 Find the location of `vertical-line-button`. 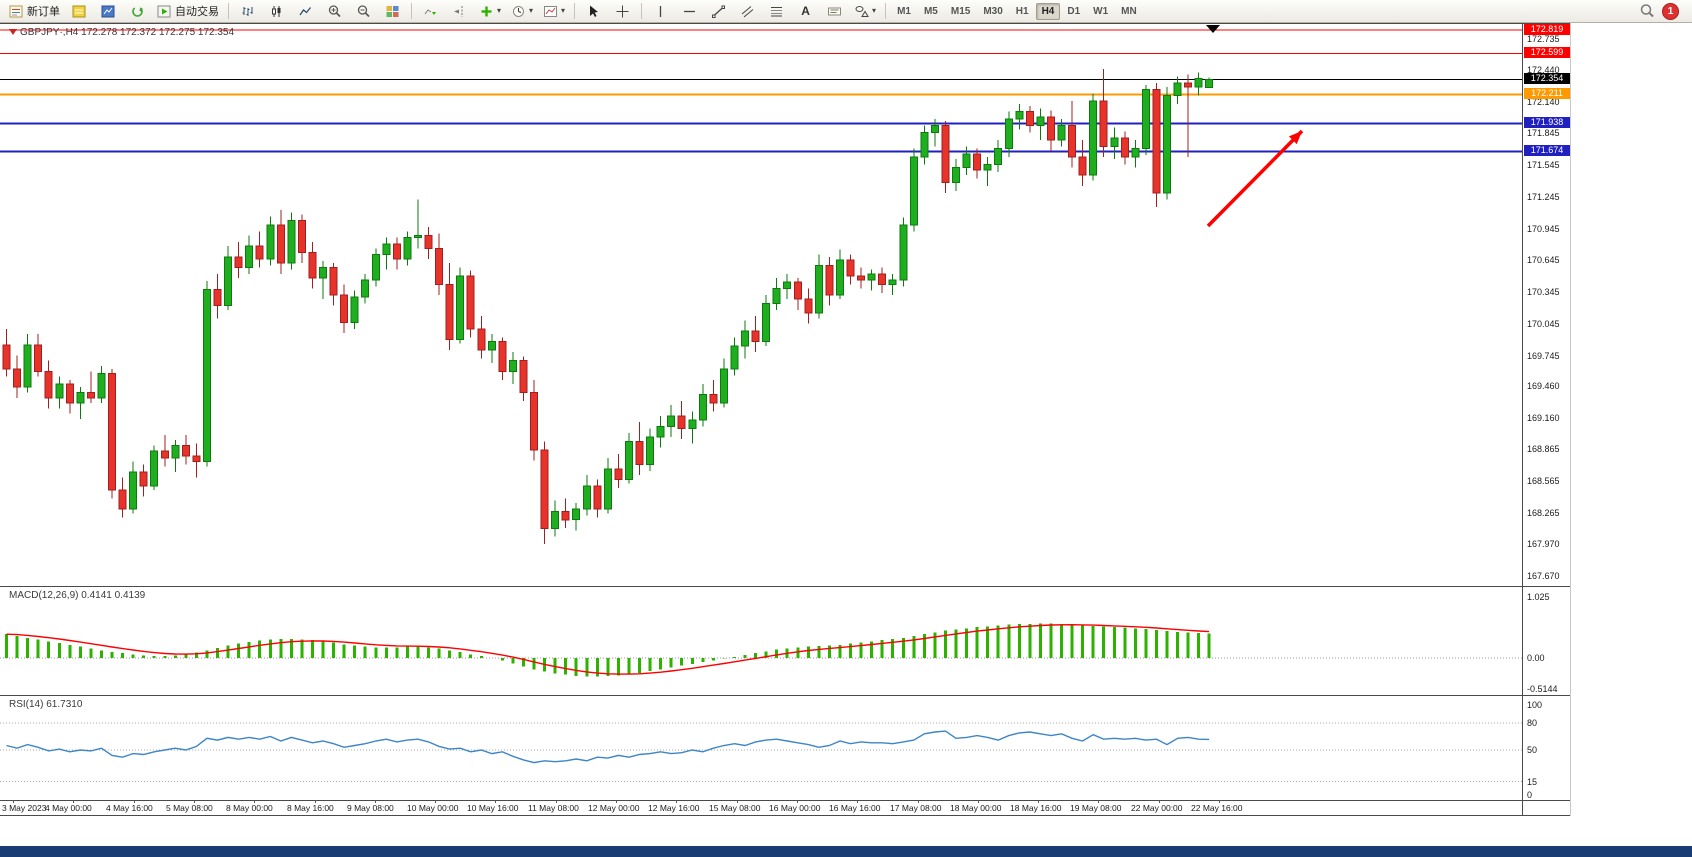

vertical-line-button is located at coordinates (660, 11).